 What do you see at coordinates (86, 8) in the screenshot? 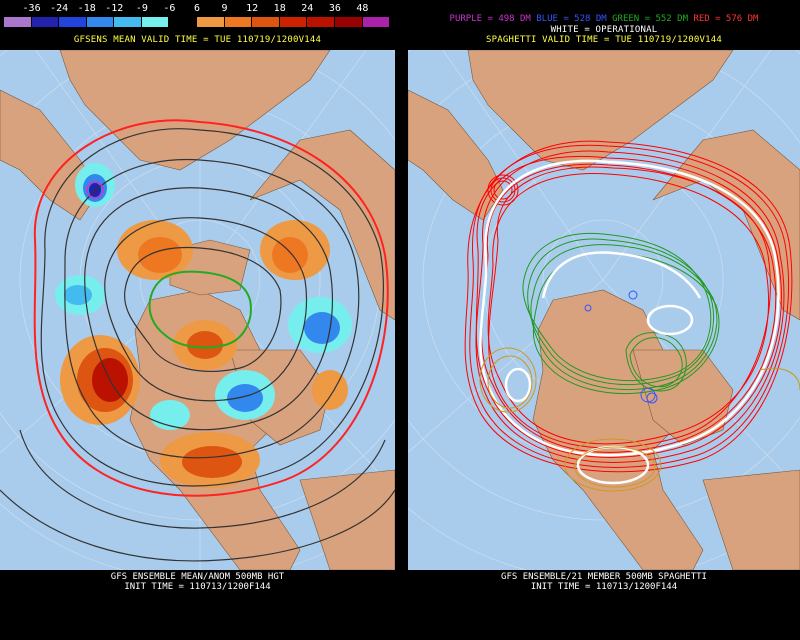
I see `colorbar-label: -18` at bounding box center [86, 8].